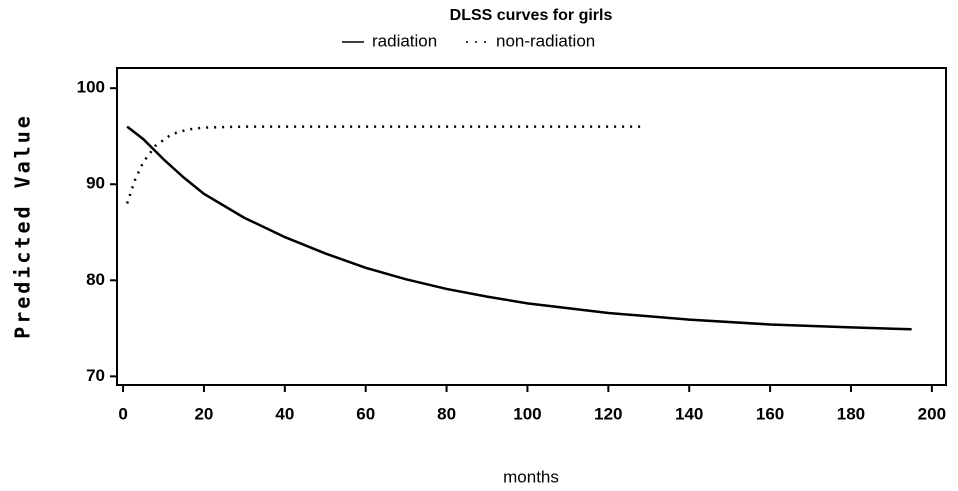 The height and width of the screenshot is (491, 958). I want to click on x-tick-label: 40, so click(284, 413).